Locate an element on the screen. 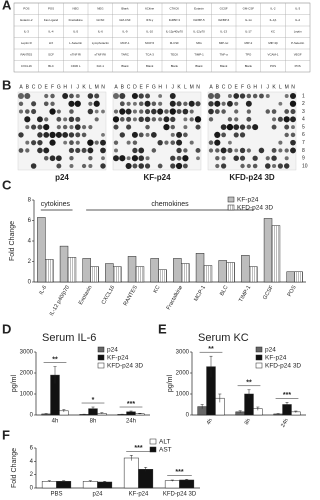  blot-caption: KFD-p24 3D is located at coordinates (252, 177).